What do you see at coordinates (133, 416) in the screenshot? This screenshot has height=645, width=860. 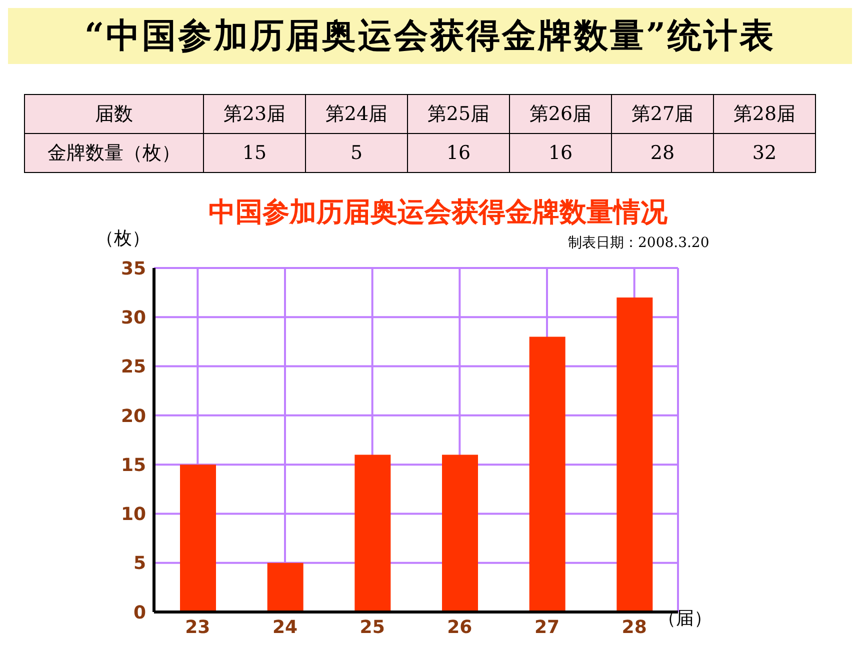 I see `y-tick-label: 20` at bounding box center [133, 416].